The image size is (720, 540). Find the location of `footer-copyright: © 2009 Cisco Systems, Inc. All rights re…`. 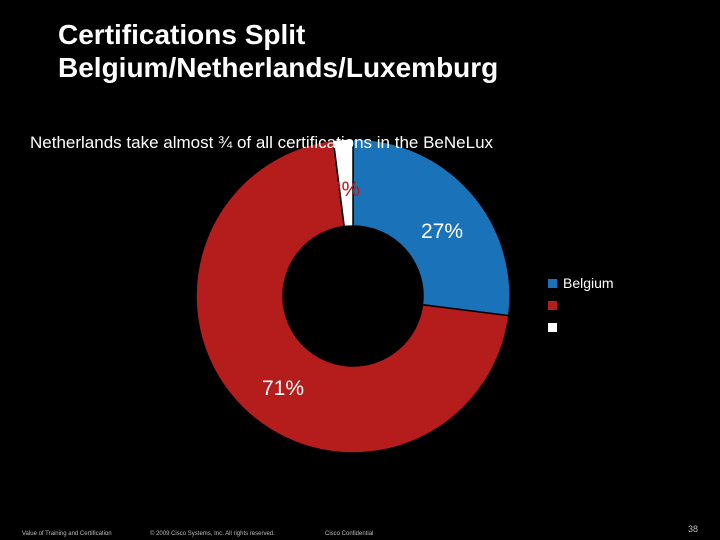

footer-copyright: © 2009 Cisco Systems, Inc. All rights re… is located at coordinates (212, 534).